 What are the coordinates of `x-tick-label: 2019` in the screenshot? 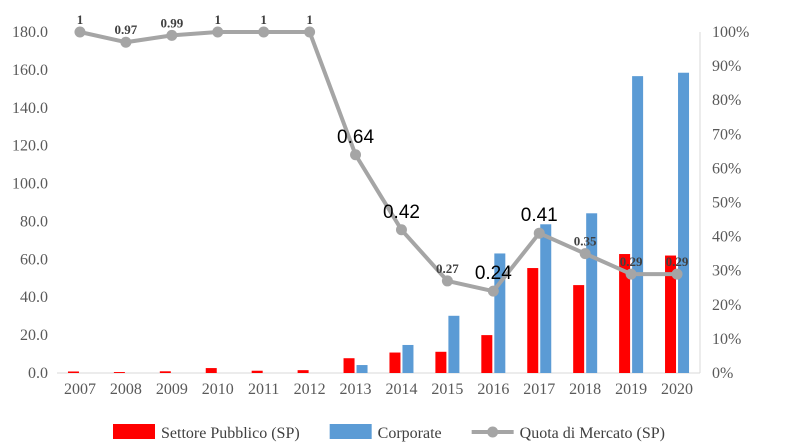 It's located at (631, 389).